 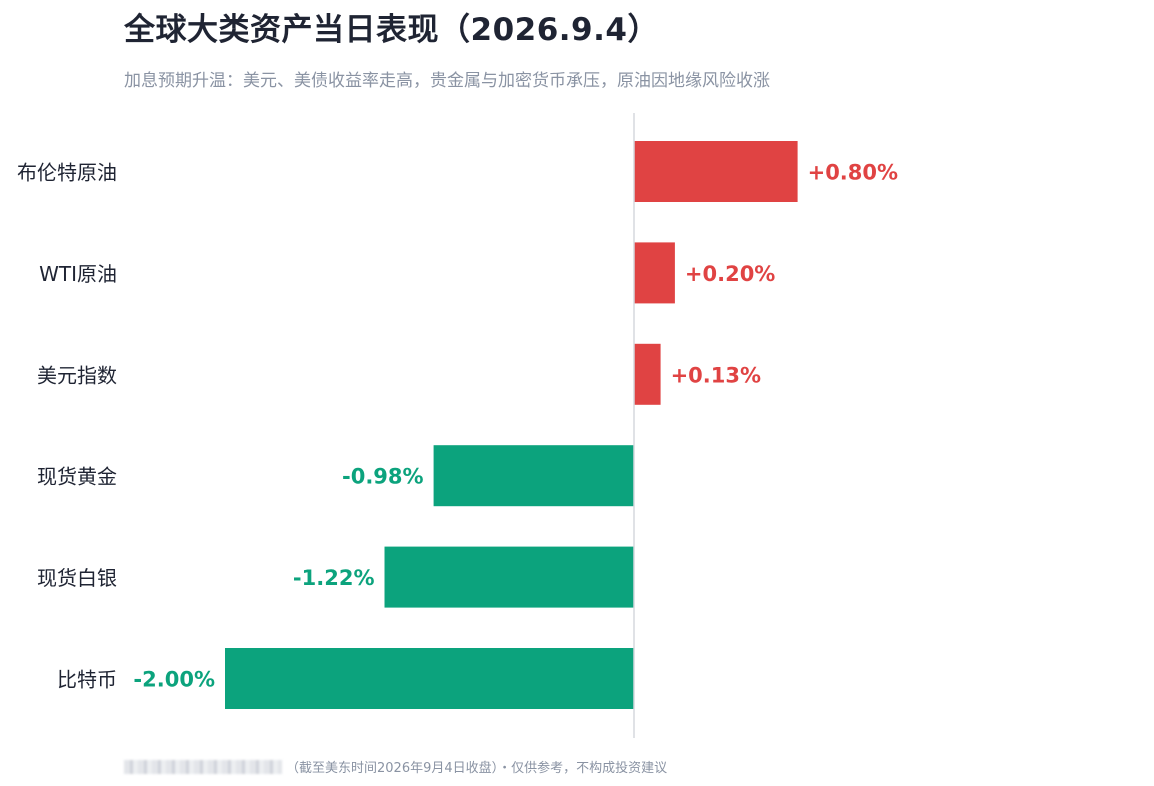 I want to click on footer-note: （截至美东时间2026年9月4日收盘）・仅供参考，不构成投资建议, so click(x=477, y=768).